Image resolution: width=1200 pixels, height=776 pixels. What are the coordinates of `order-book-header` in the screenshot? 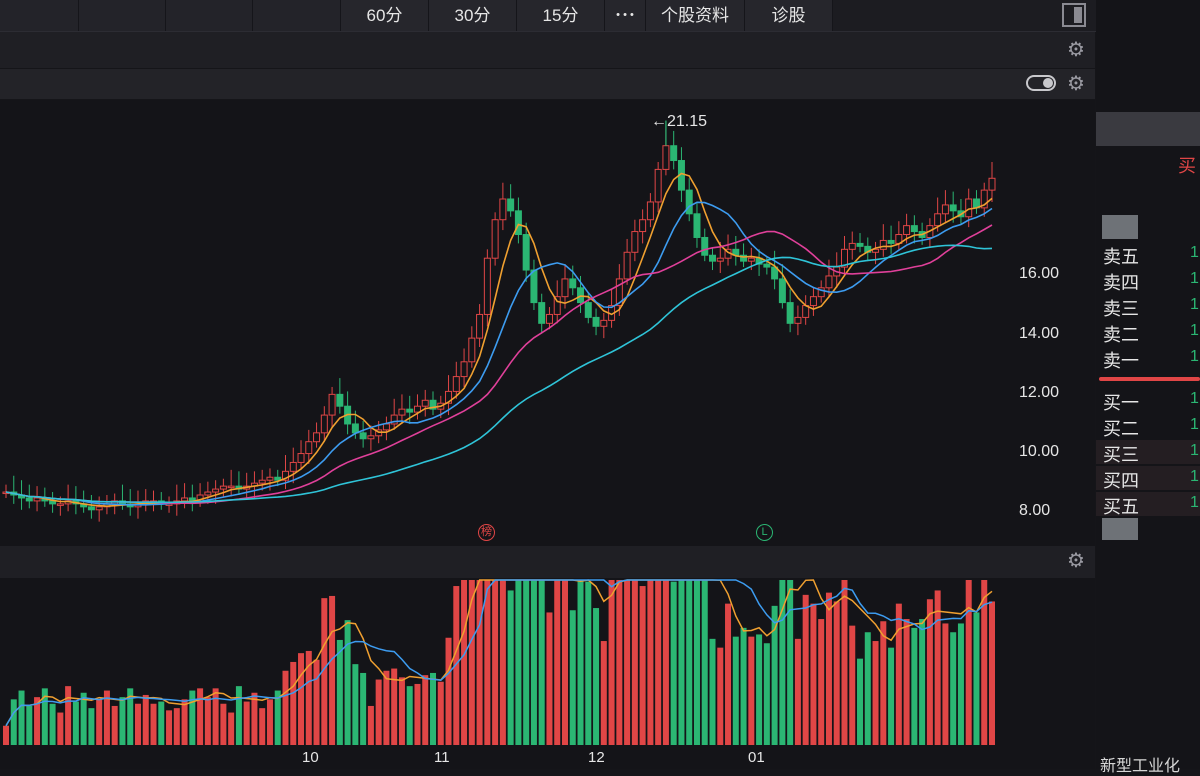 It's located at (1148, 129).